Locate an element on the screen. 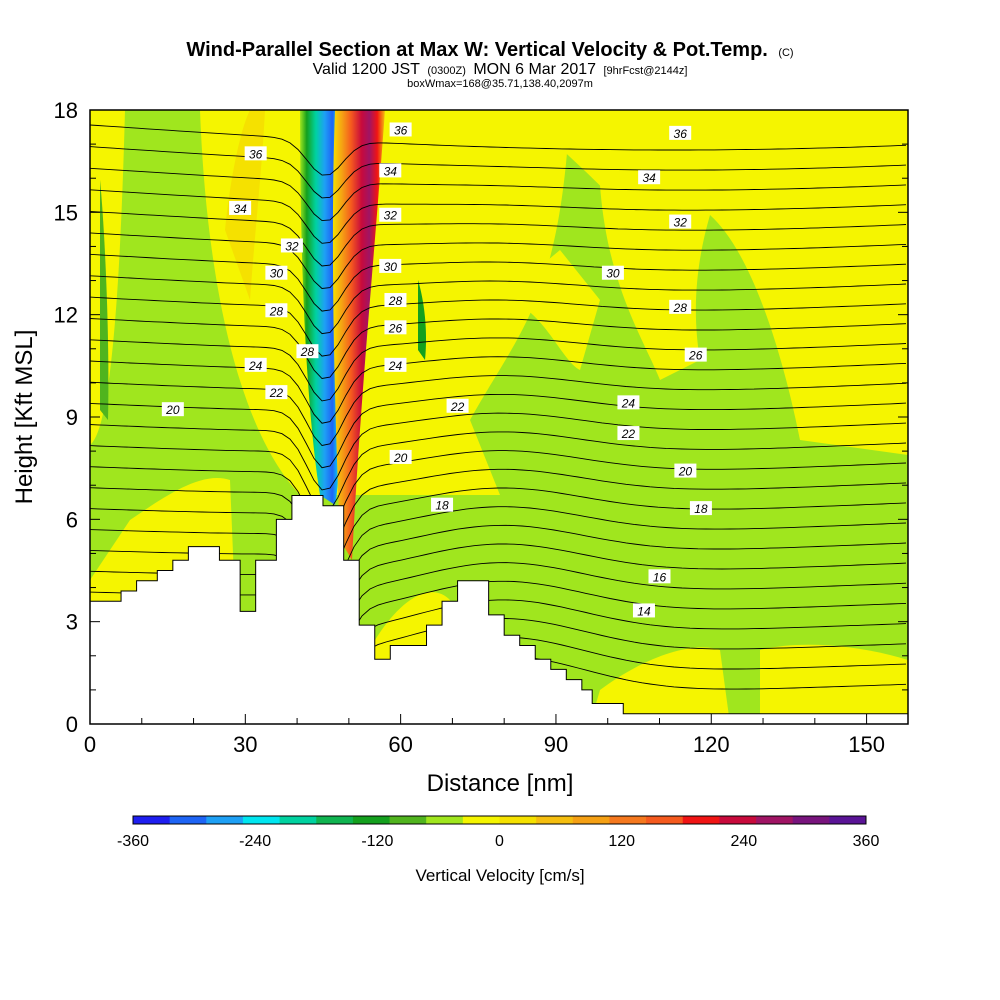 This screenshot has height=1000, width=1000. contour-label: 30 is located at coordinates (390, 266).